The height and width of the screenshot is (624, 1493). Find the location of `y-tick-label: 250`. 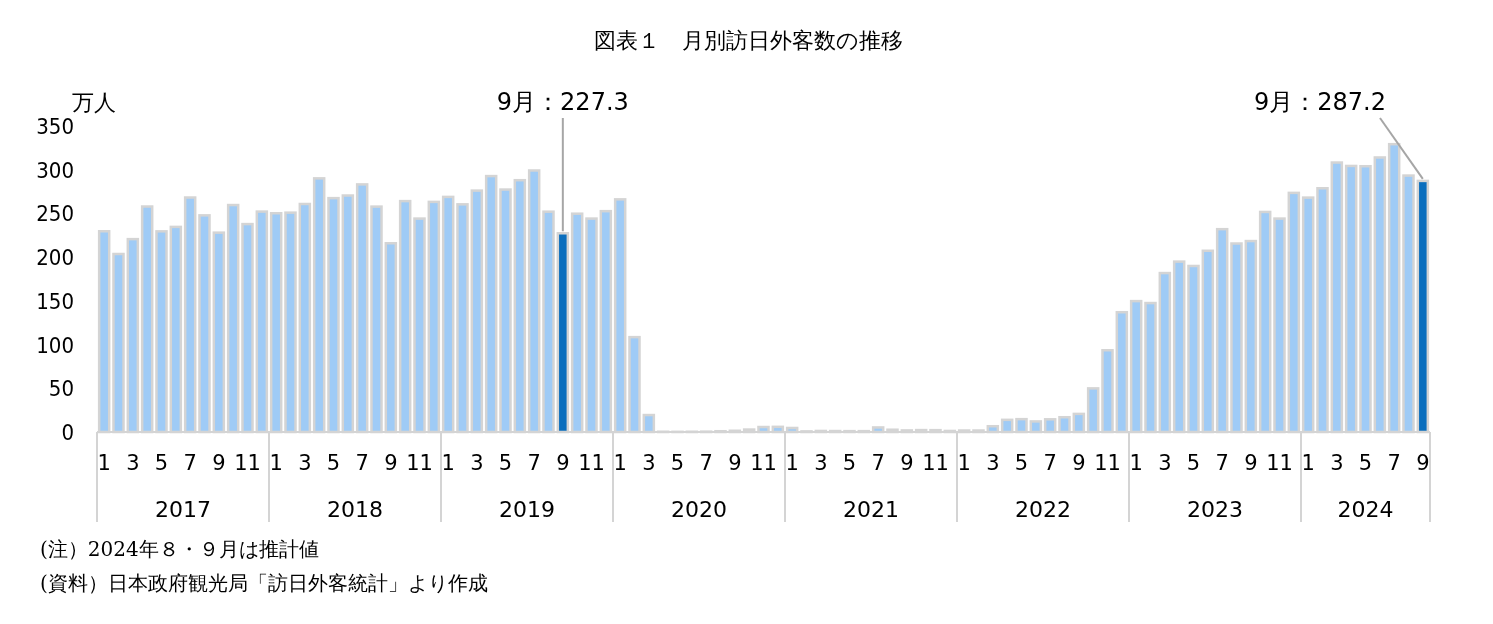

y-tick-label: 250 is located at coordinates (55, 214).